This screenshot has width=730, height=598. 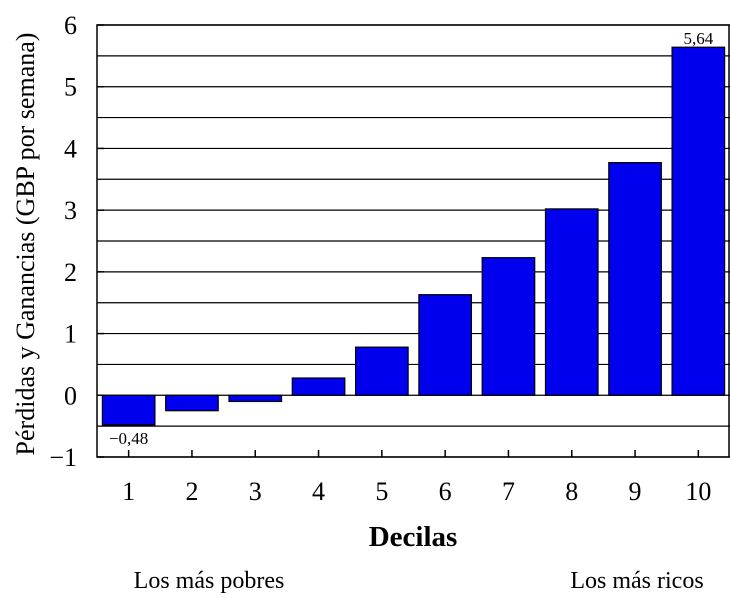 What do you see at coordinates (25, 244) in the screenshot?
I see `y-axis-title: Pérdidas y Ganancias (GBP por semana)` at bounding box center [25, 244].